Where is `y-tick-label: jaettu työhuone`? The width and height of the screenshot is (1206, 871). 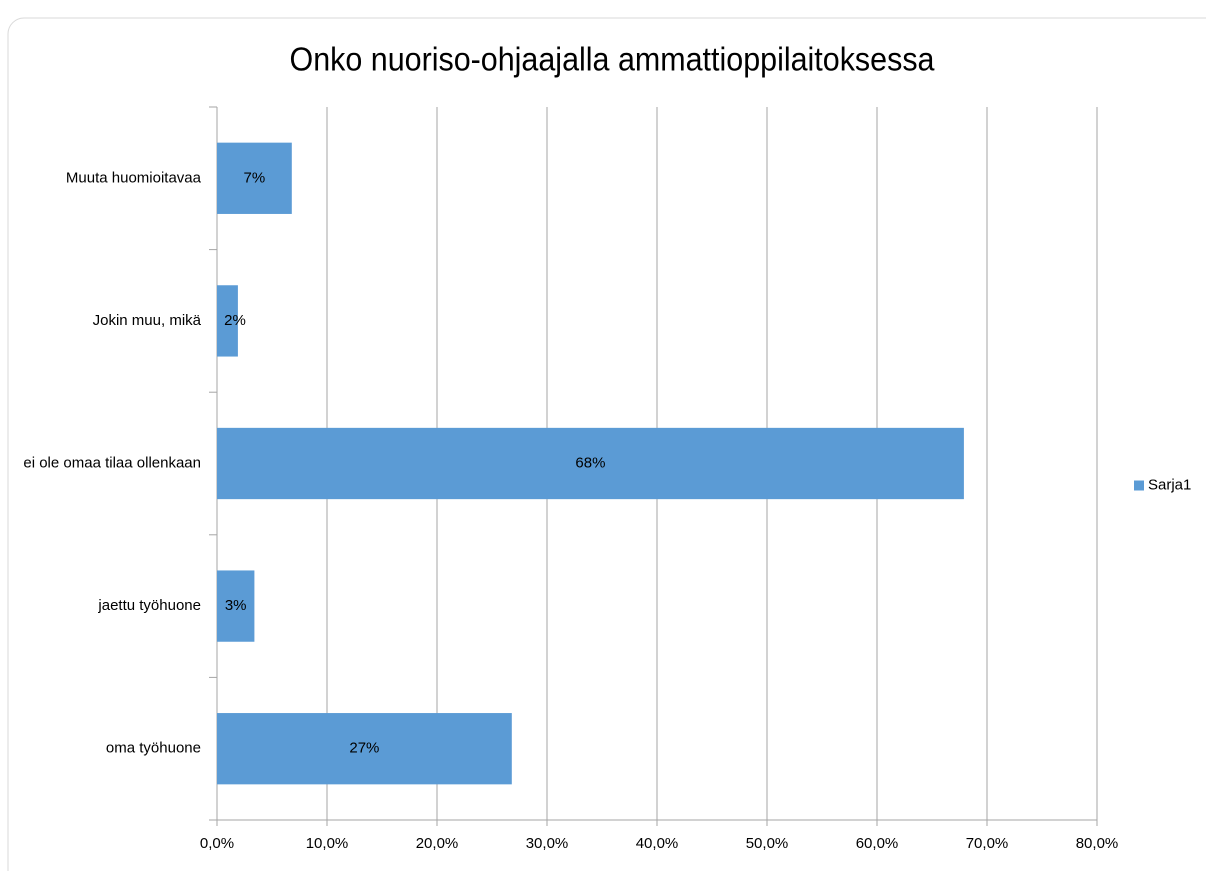
y-tick-label: jaettu työhuone is located at coordinates (149, 605).